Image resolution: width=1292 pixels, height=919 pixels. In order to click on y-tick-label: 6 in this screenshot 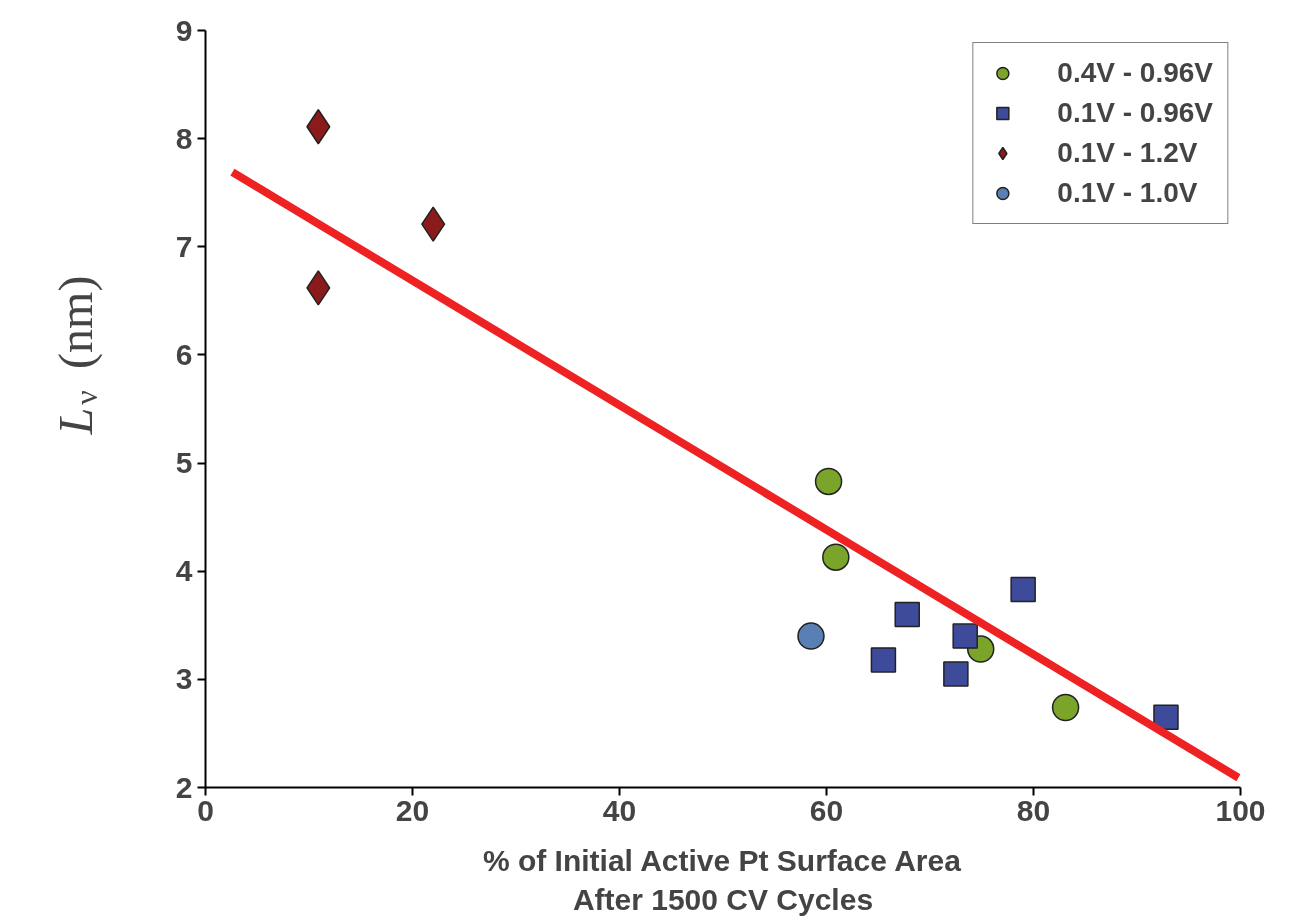, I will do `click(184, 354)`.